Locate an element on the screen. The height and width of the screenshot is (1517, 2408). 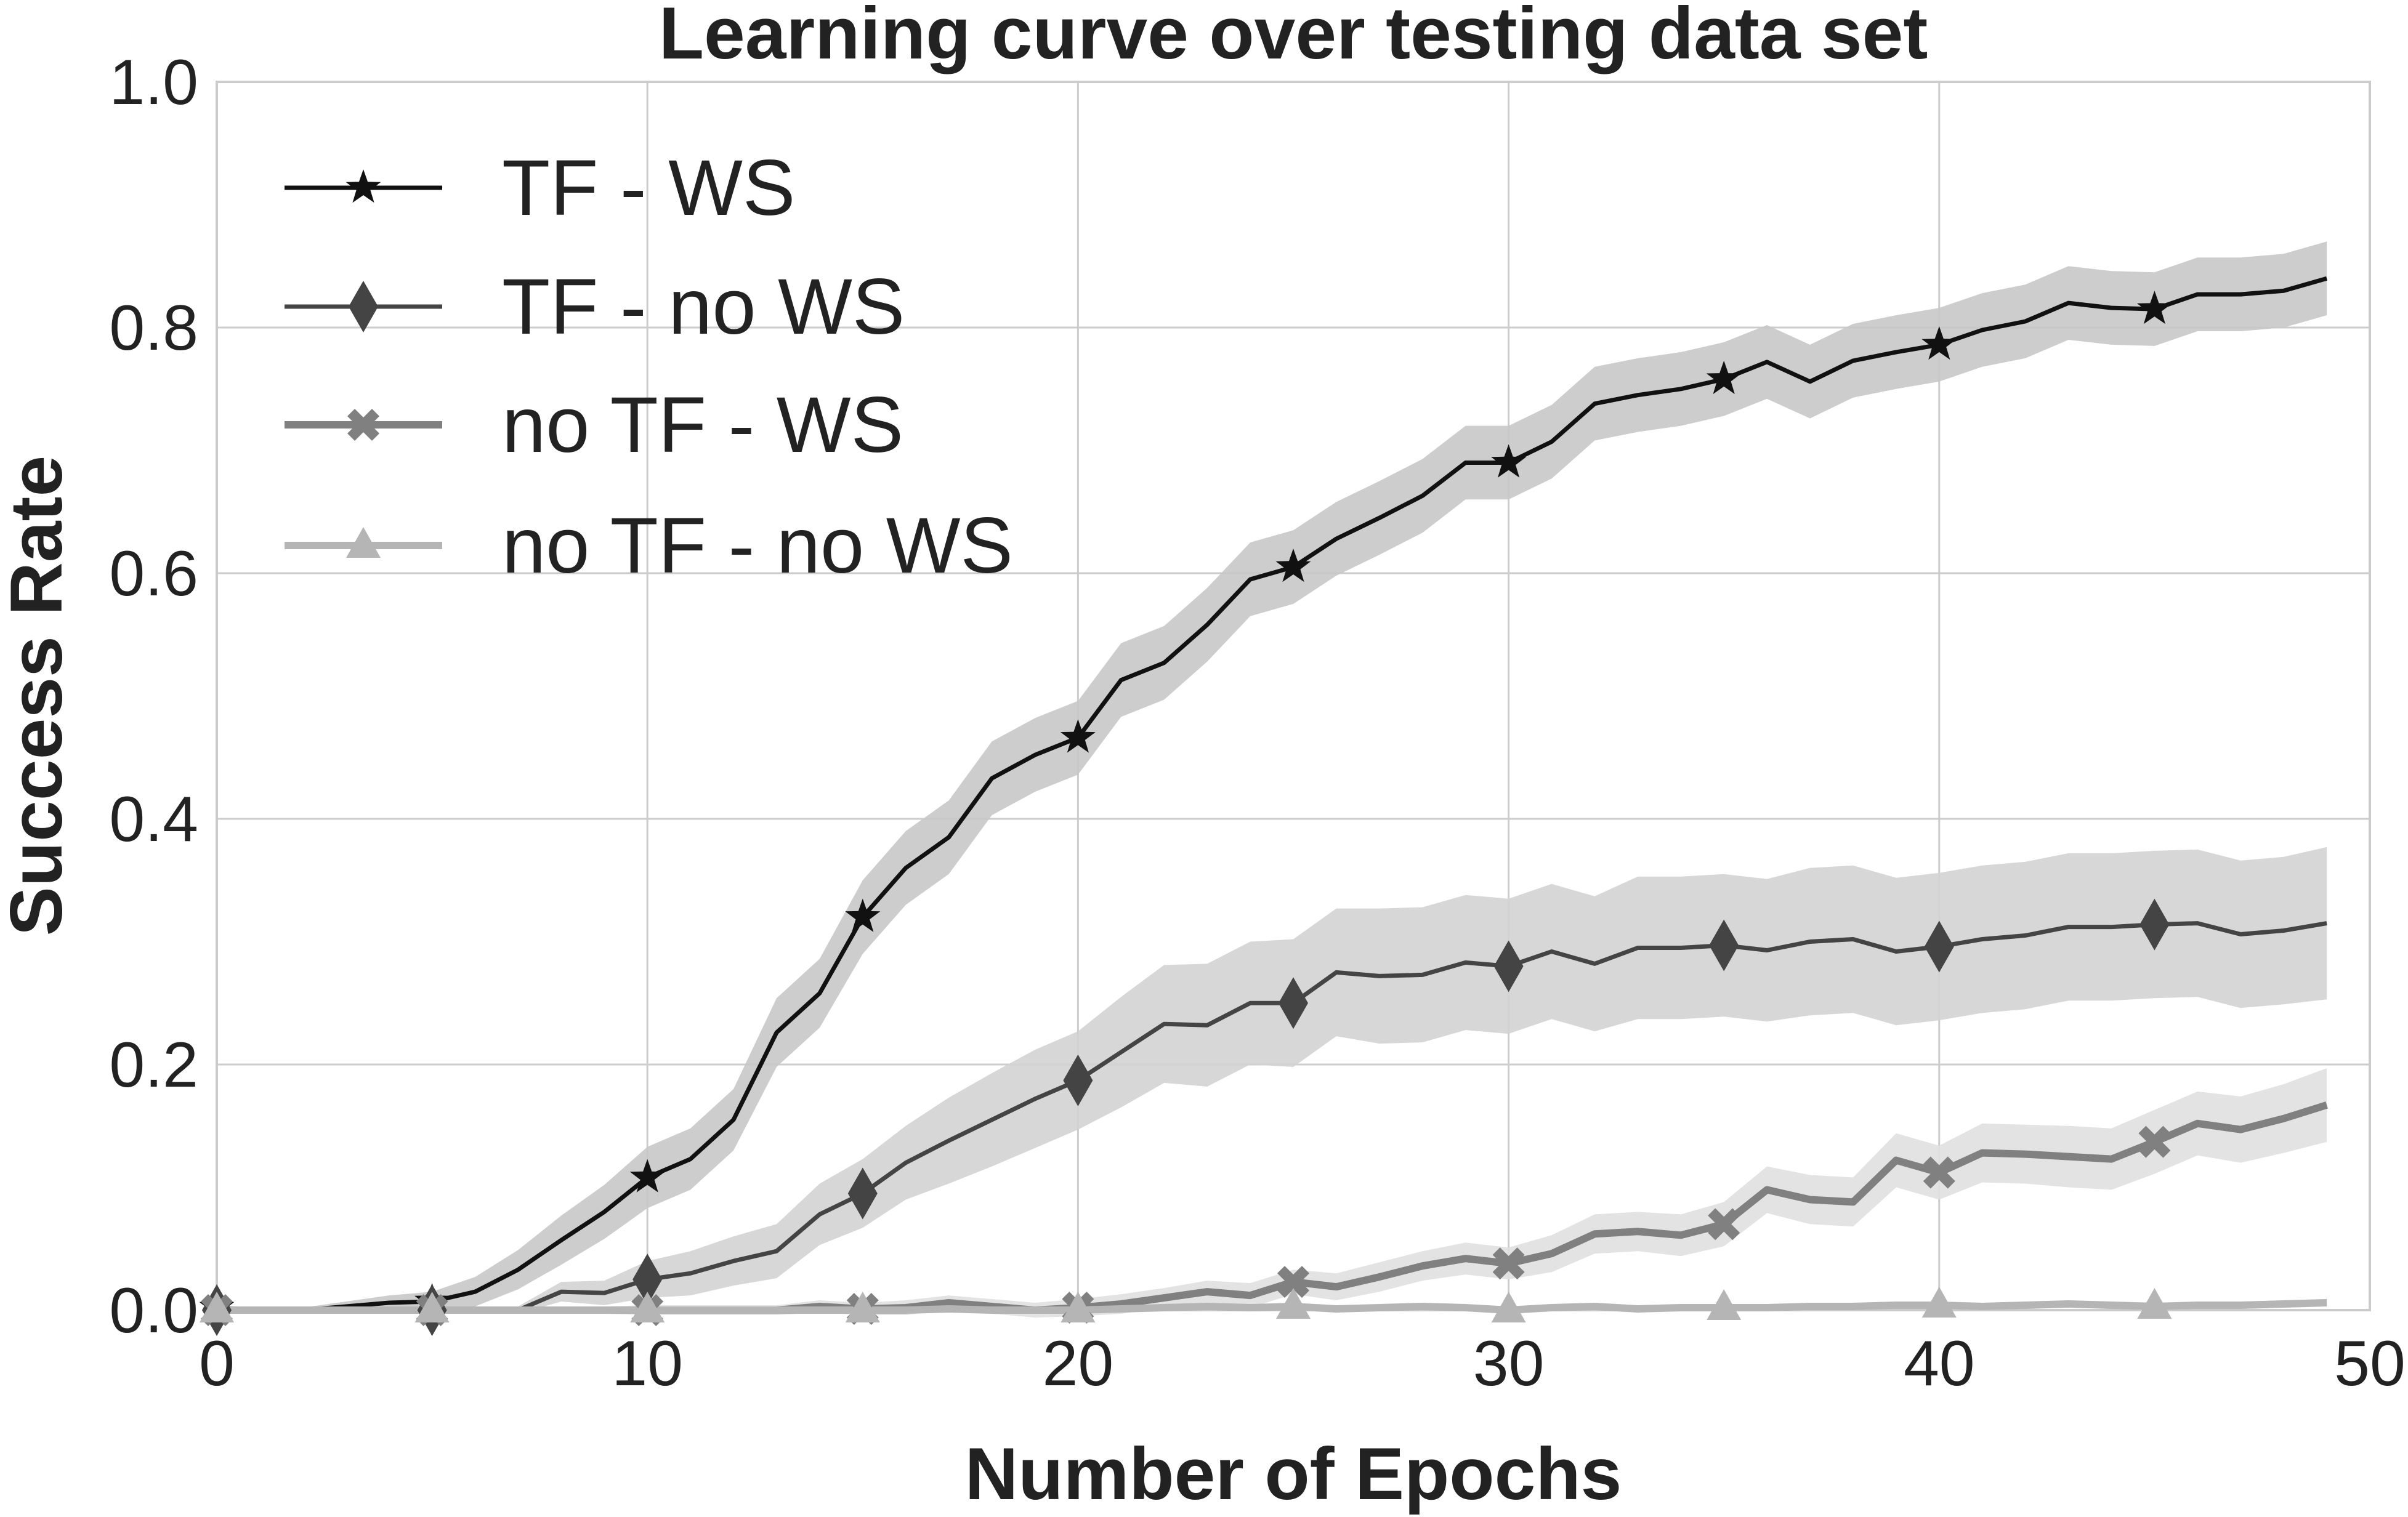
legend: TF - WS TF - no WS no TF - WS no TF - no WS is located at coordinates (649, 367).